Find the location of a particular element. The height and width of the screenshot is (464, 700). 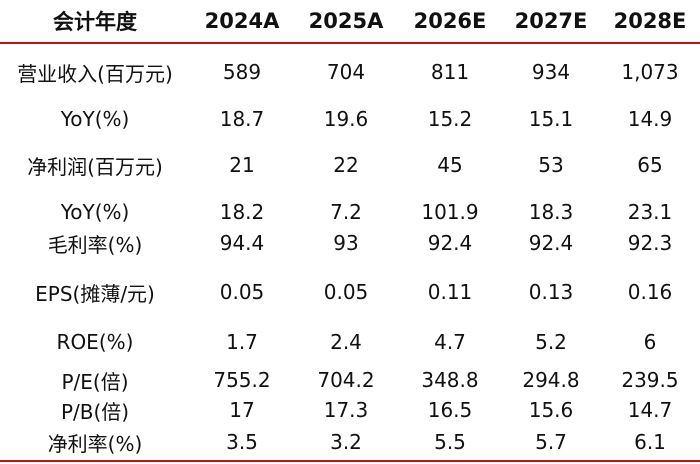

table-cell: 5.5 is located at coordinates (450, 442).